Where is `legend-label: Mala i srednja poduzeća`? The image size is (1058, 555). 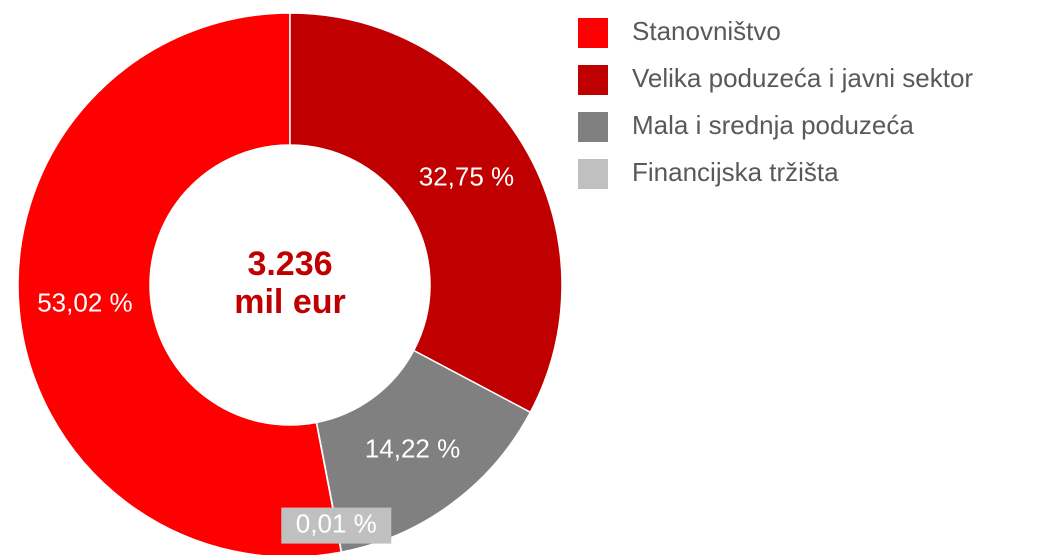
legend-label: Mala i srednja poduzeća is located at coordinates (773, 125).